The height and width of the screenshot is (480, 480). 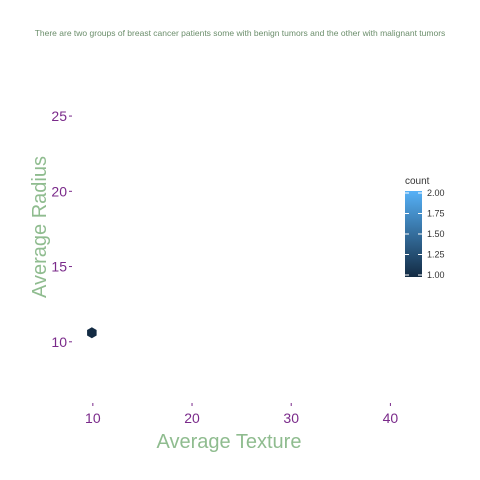 I want to click on x-axis-title: Average Texture, so click(x=229, y=442).